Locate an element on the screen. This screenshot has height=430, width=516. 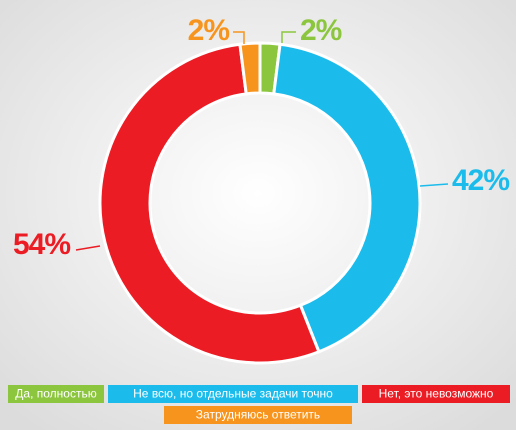
legend-label: Да, полностью is located at coordinates (55, 394).